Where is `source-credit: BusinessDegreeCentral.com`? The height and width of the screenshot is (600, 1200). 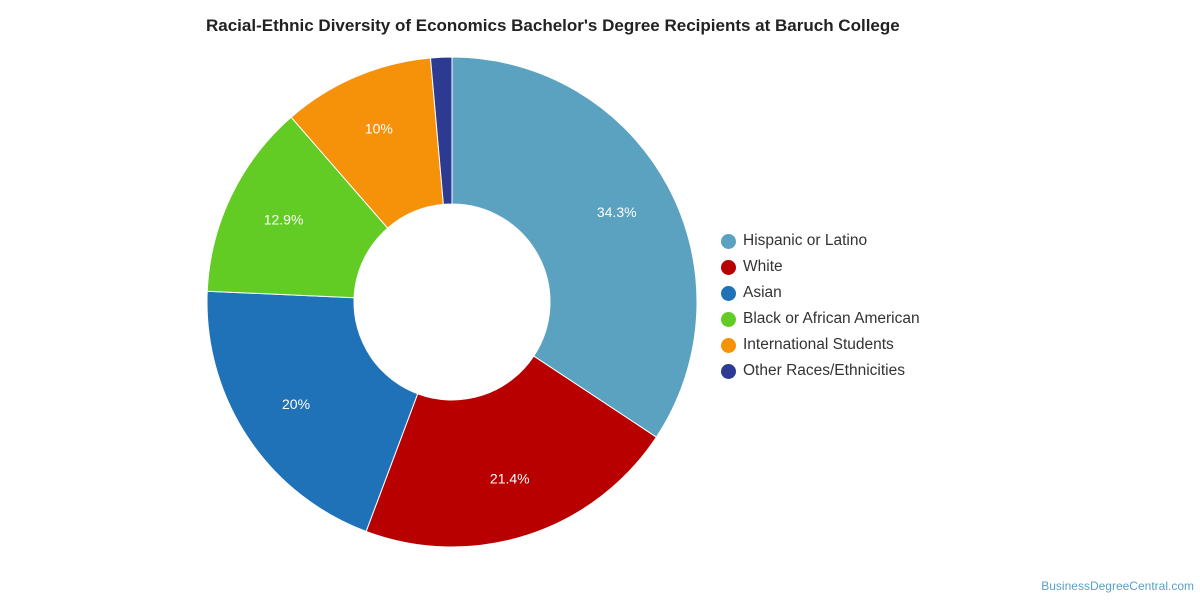
source-credit: BusinessDegreeCentral.com is located at coordinates (1117, 586).